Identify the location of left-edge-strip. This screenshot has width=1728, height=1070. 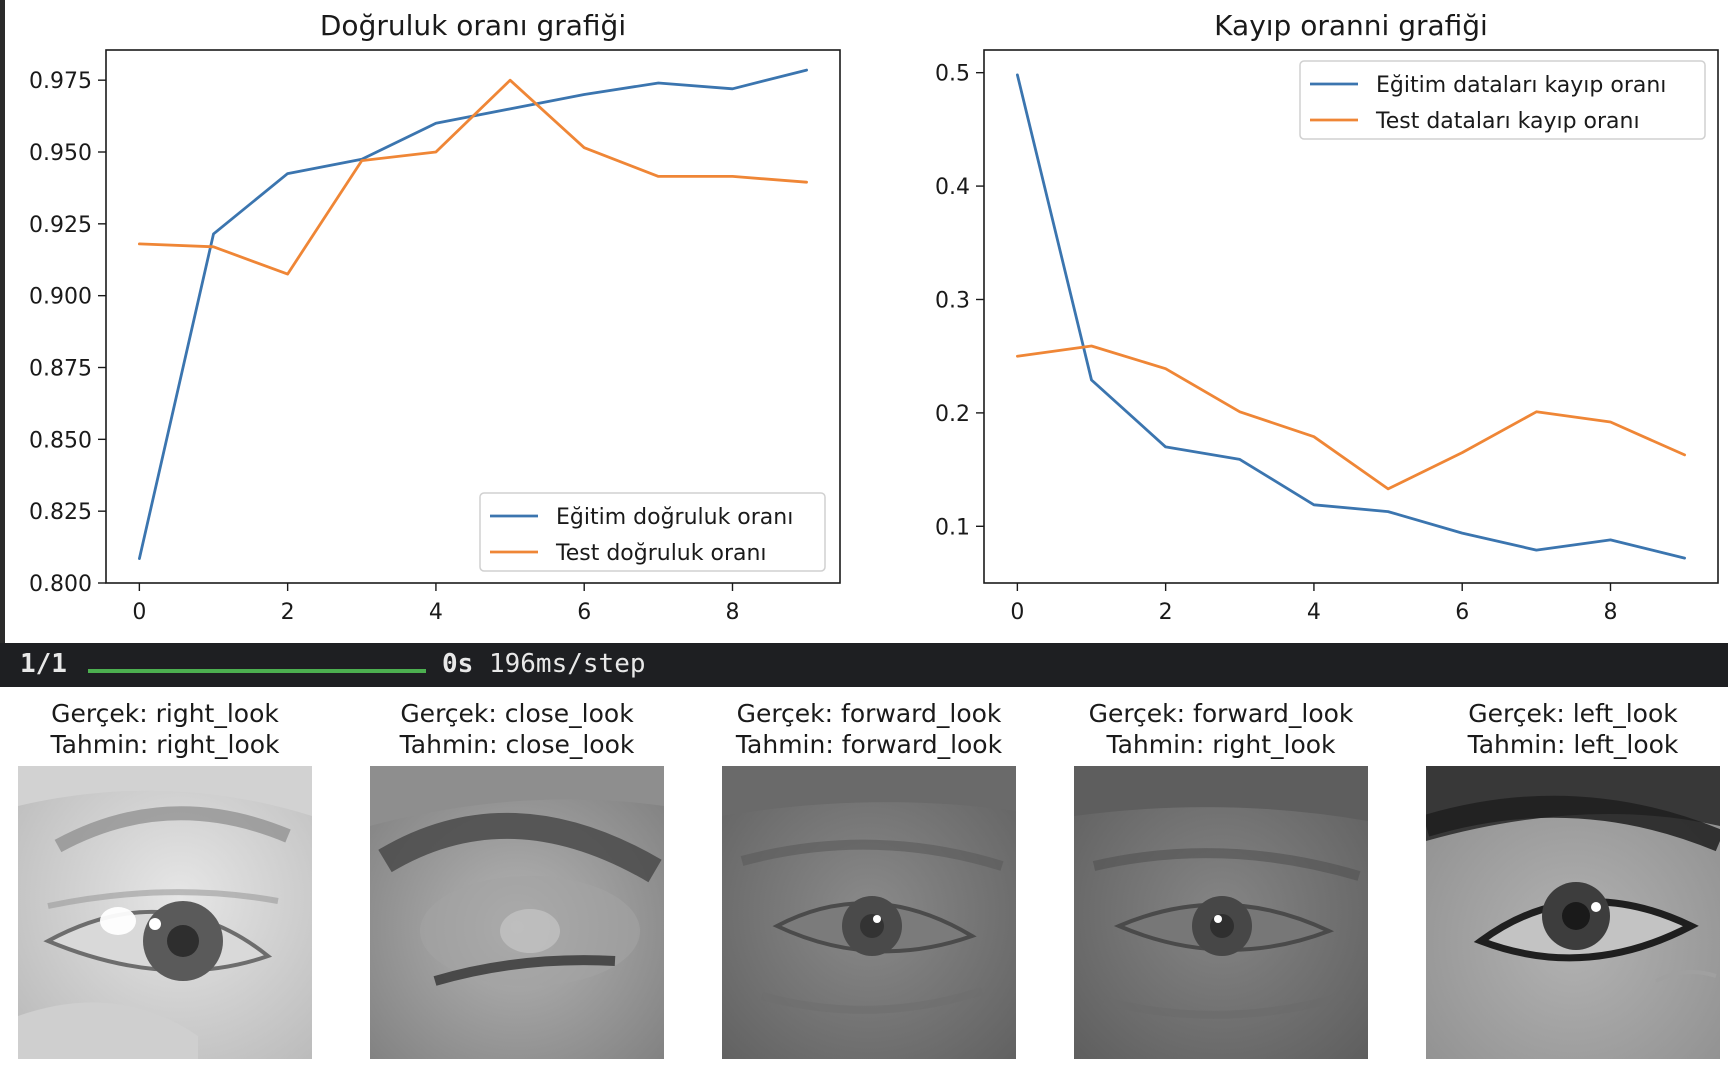
(2, 321).